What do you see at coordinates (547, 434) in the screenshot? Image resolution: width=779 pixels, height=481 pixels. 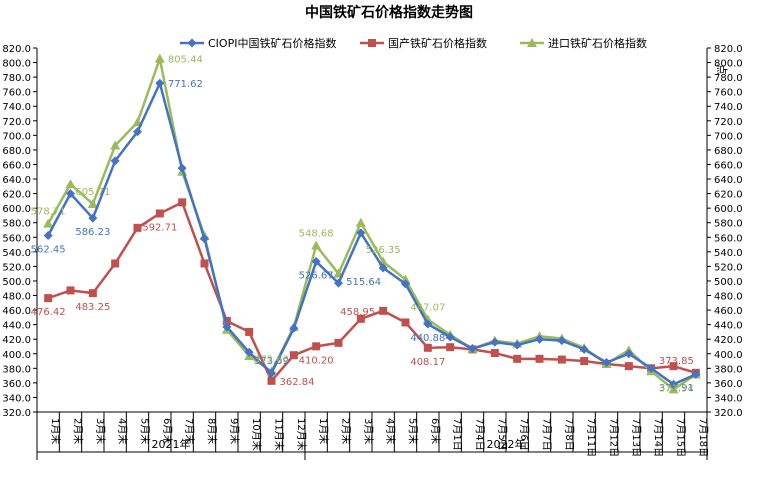 I see `x-tick-label: 7月7日` at bounding box center [547, 434].